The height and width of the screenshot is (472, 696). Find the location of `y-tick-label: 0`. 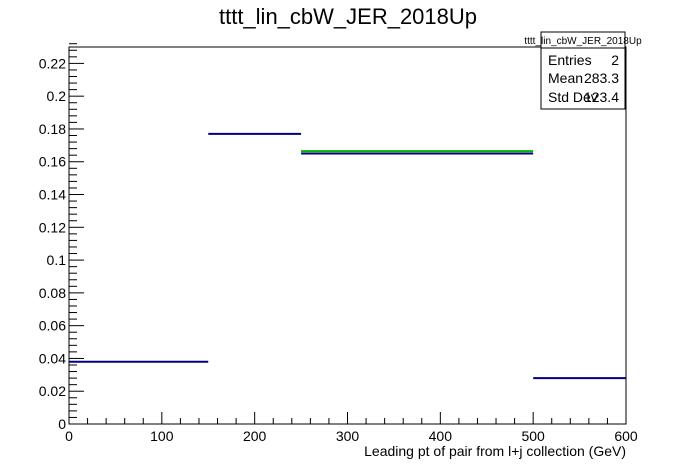

y-tick-label: 0 is located at coordinates (62, 424).